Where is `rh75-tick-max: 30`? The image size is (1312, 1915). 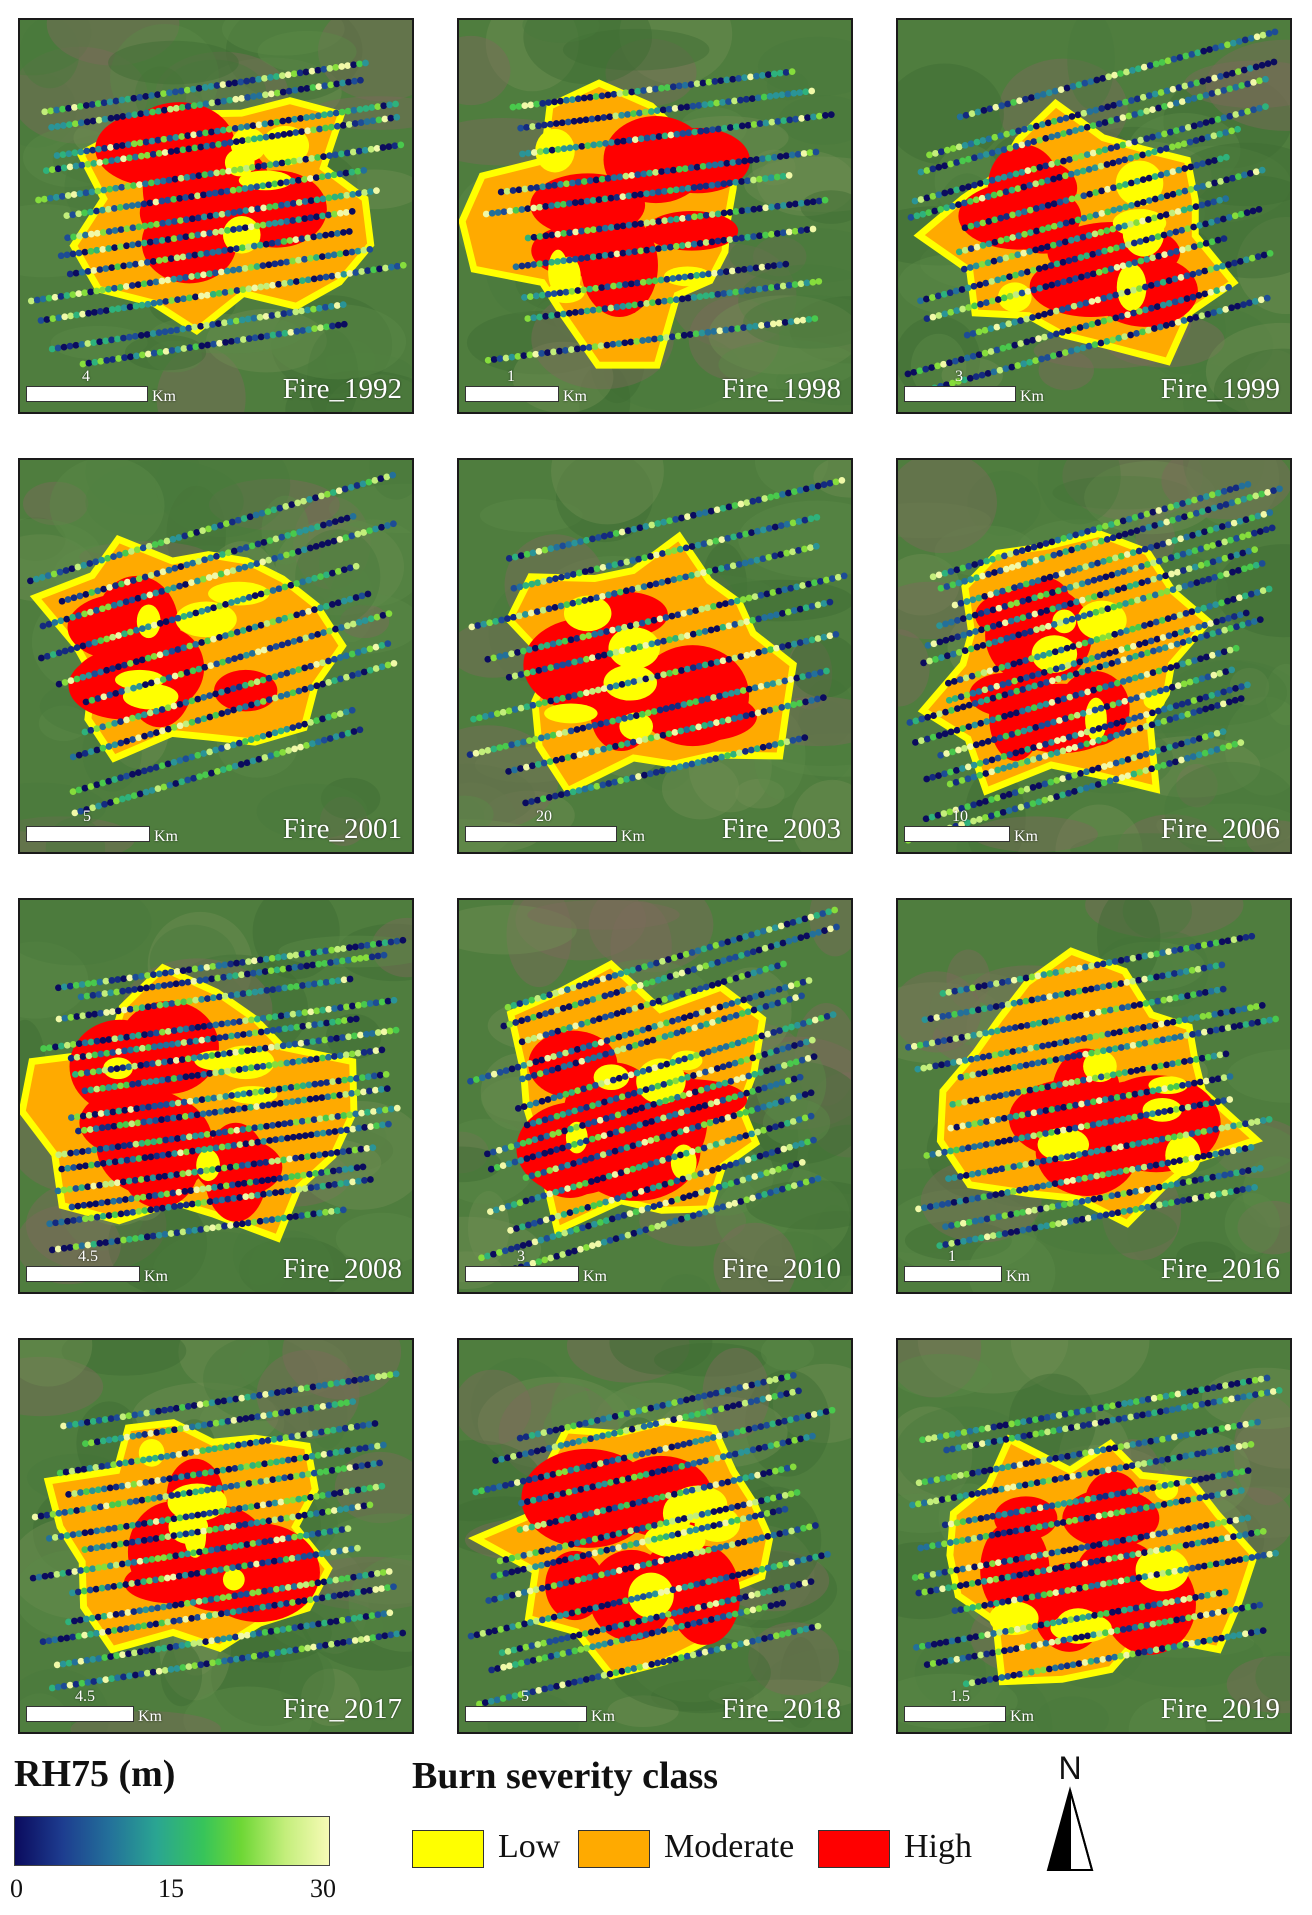
rh75-tick-max: 30 is located at coordinates (323, 1888).